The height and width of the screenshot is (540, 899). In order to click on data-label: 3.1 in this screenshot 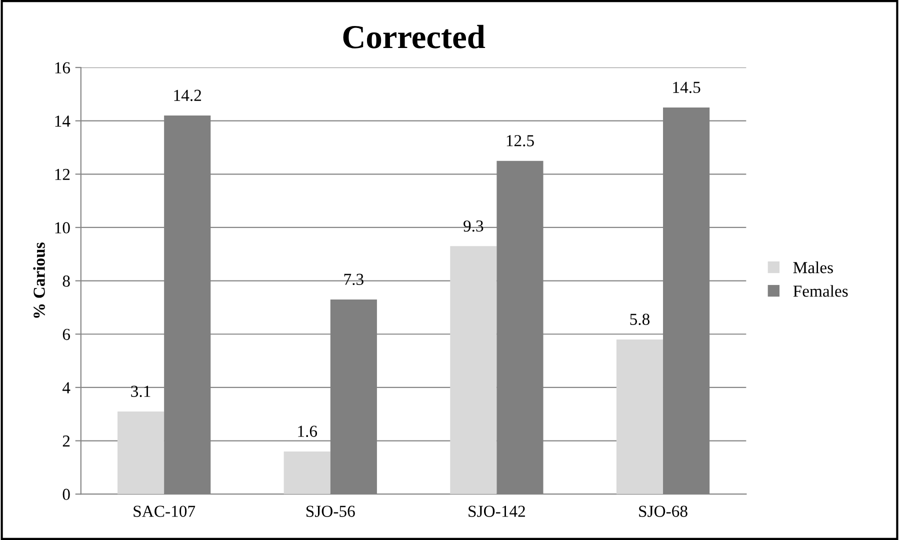, I will do `click(140, 392)`.